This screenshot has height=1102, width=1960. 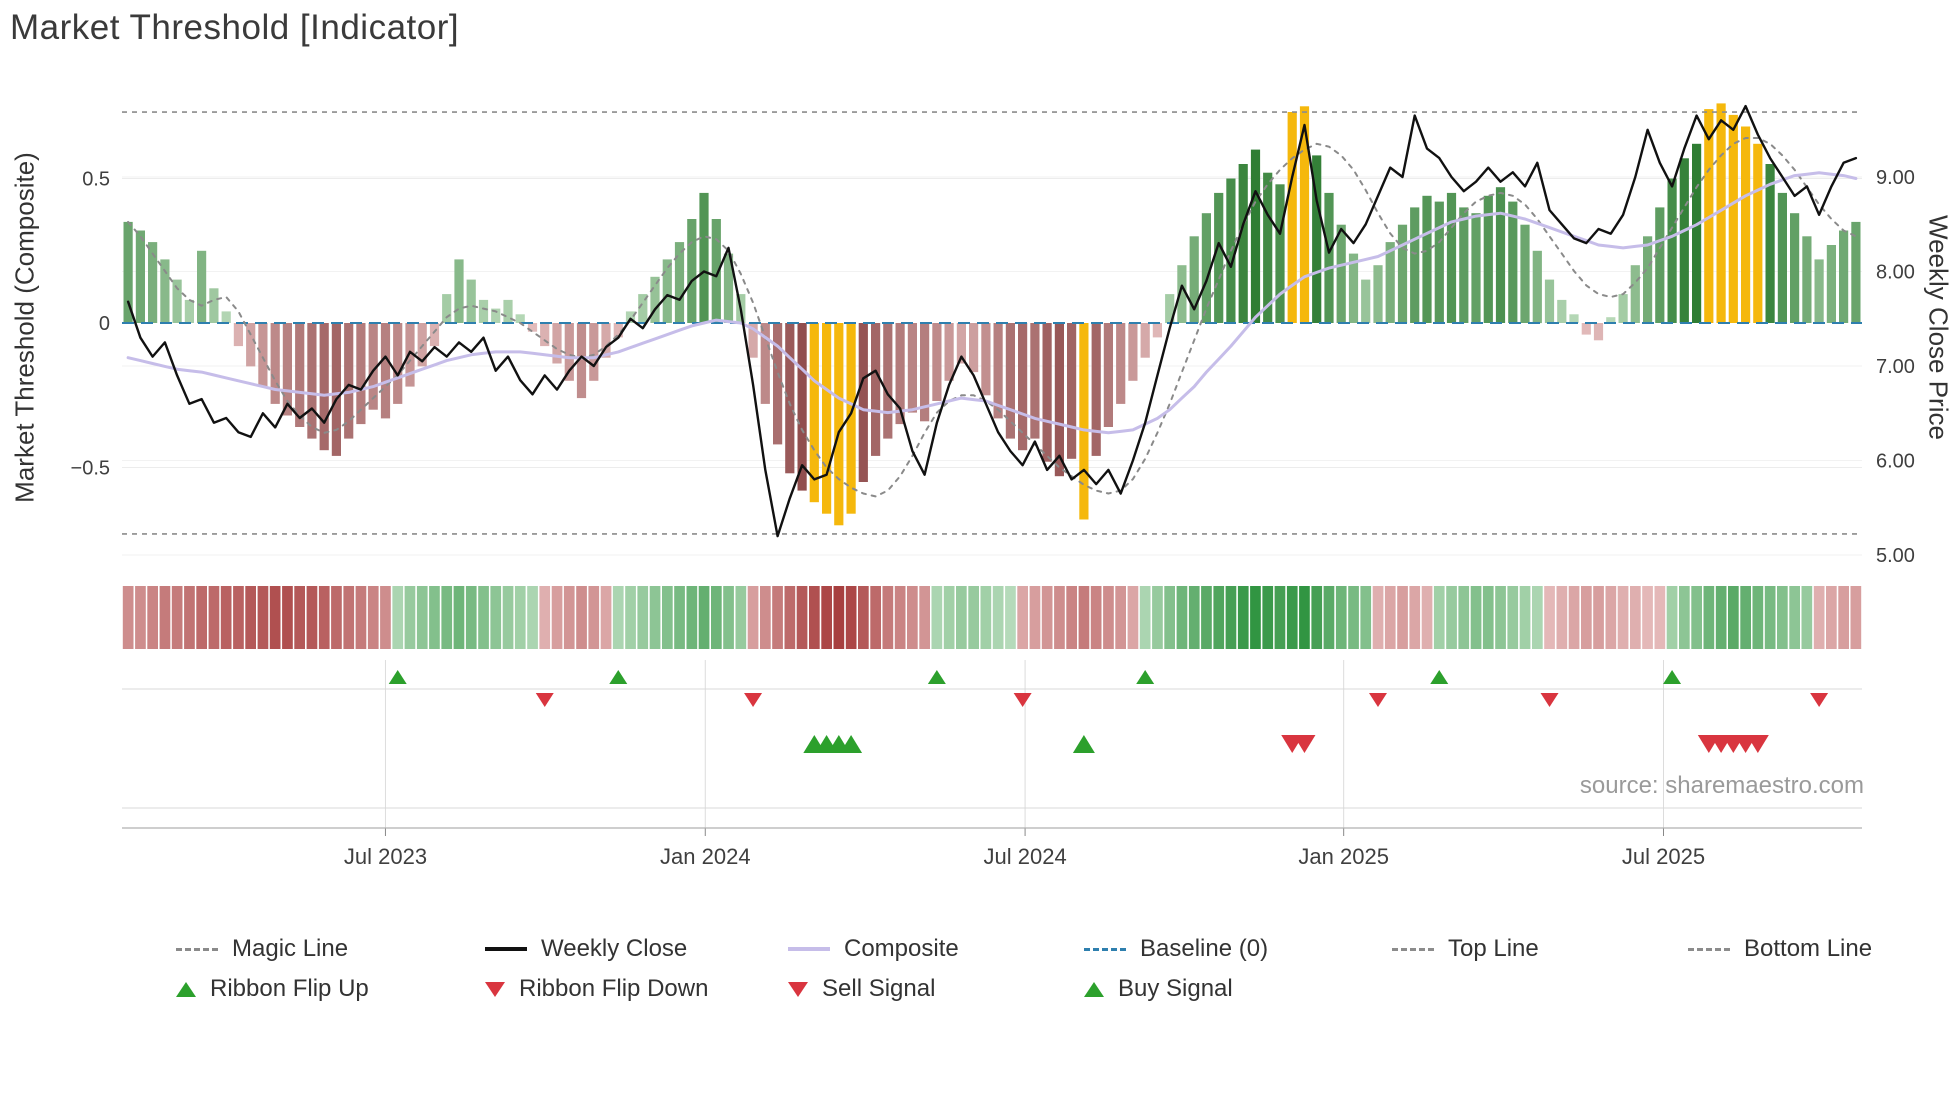 I want to click on left-axis-ticks: 0.5 0 −0.5, so click(x=90, y=324).